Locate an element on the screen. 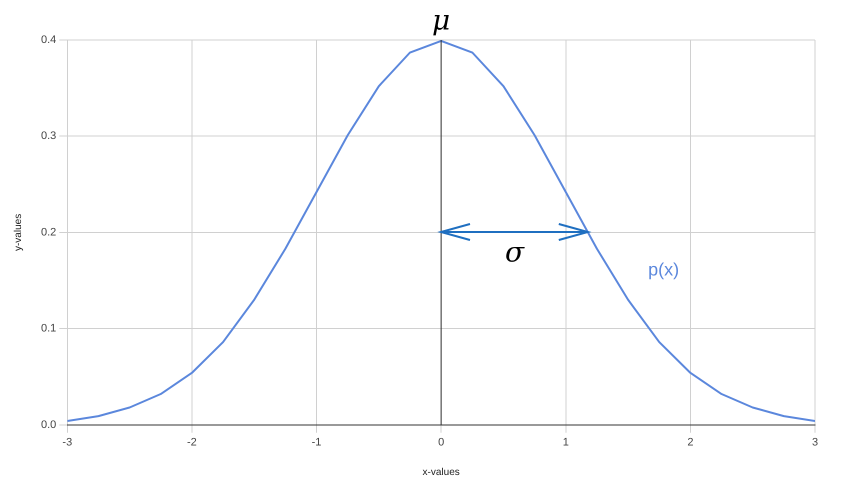 This screenshot has height=492, width=843. x-tick-label: 1 is located at coordinates (565, 442).